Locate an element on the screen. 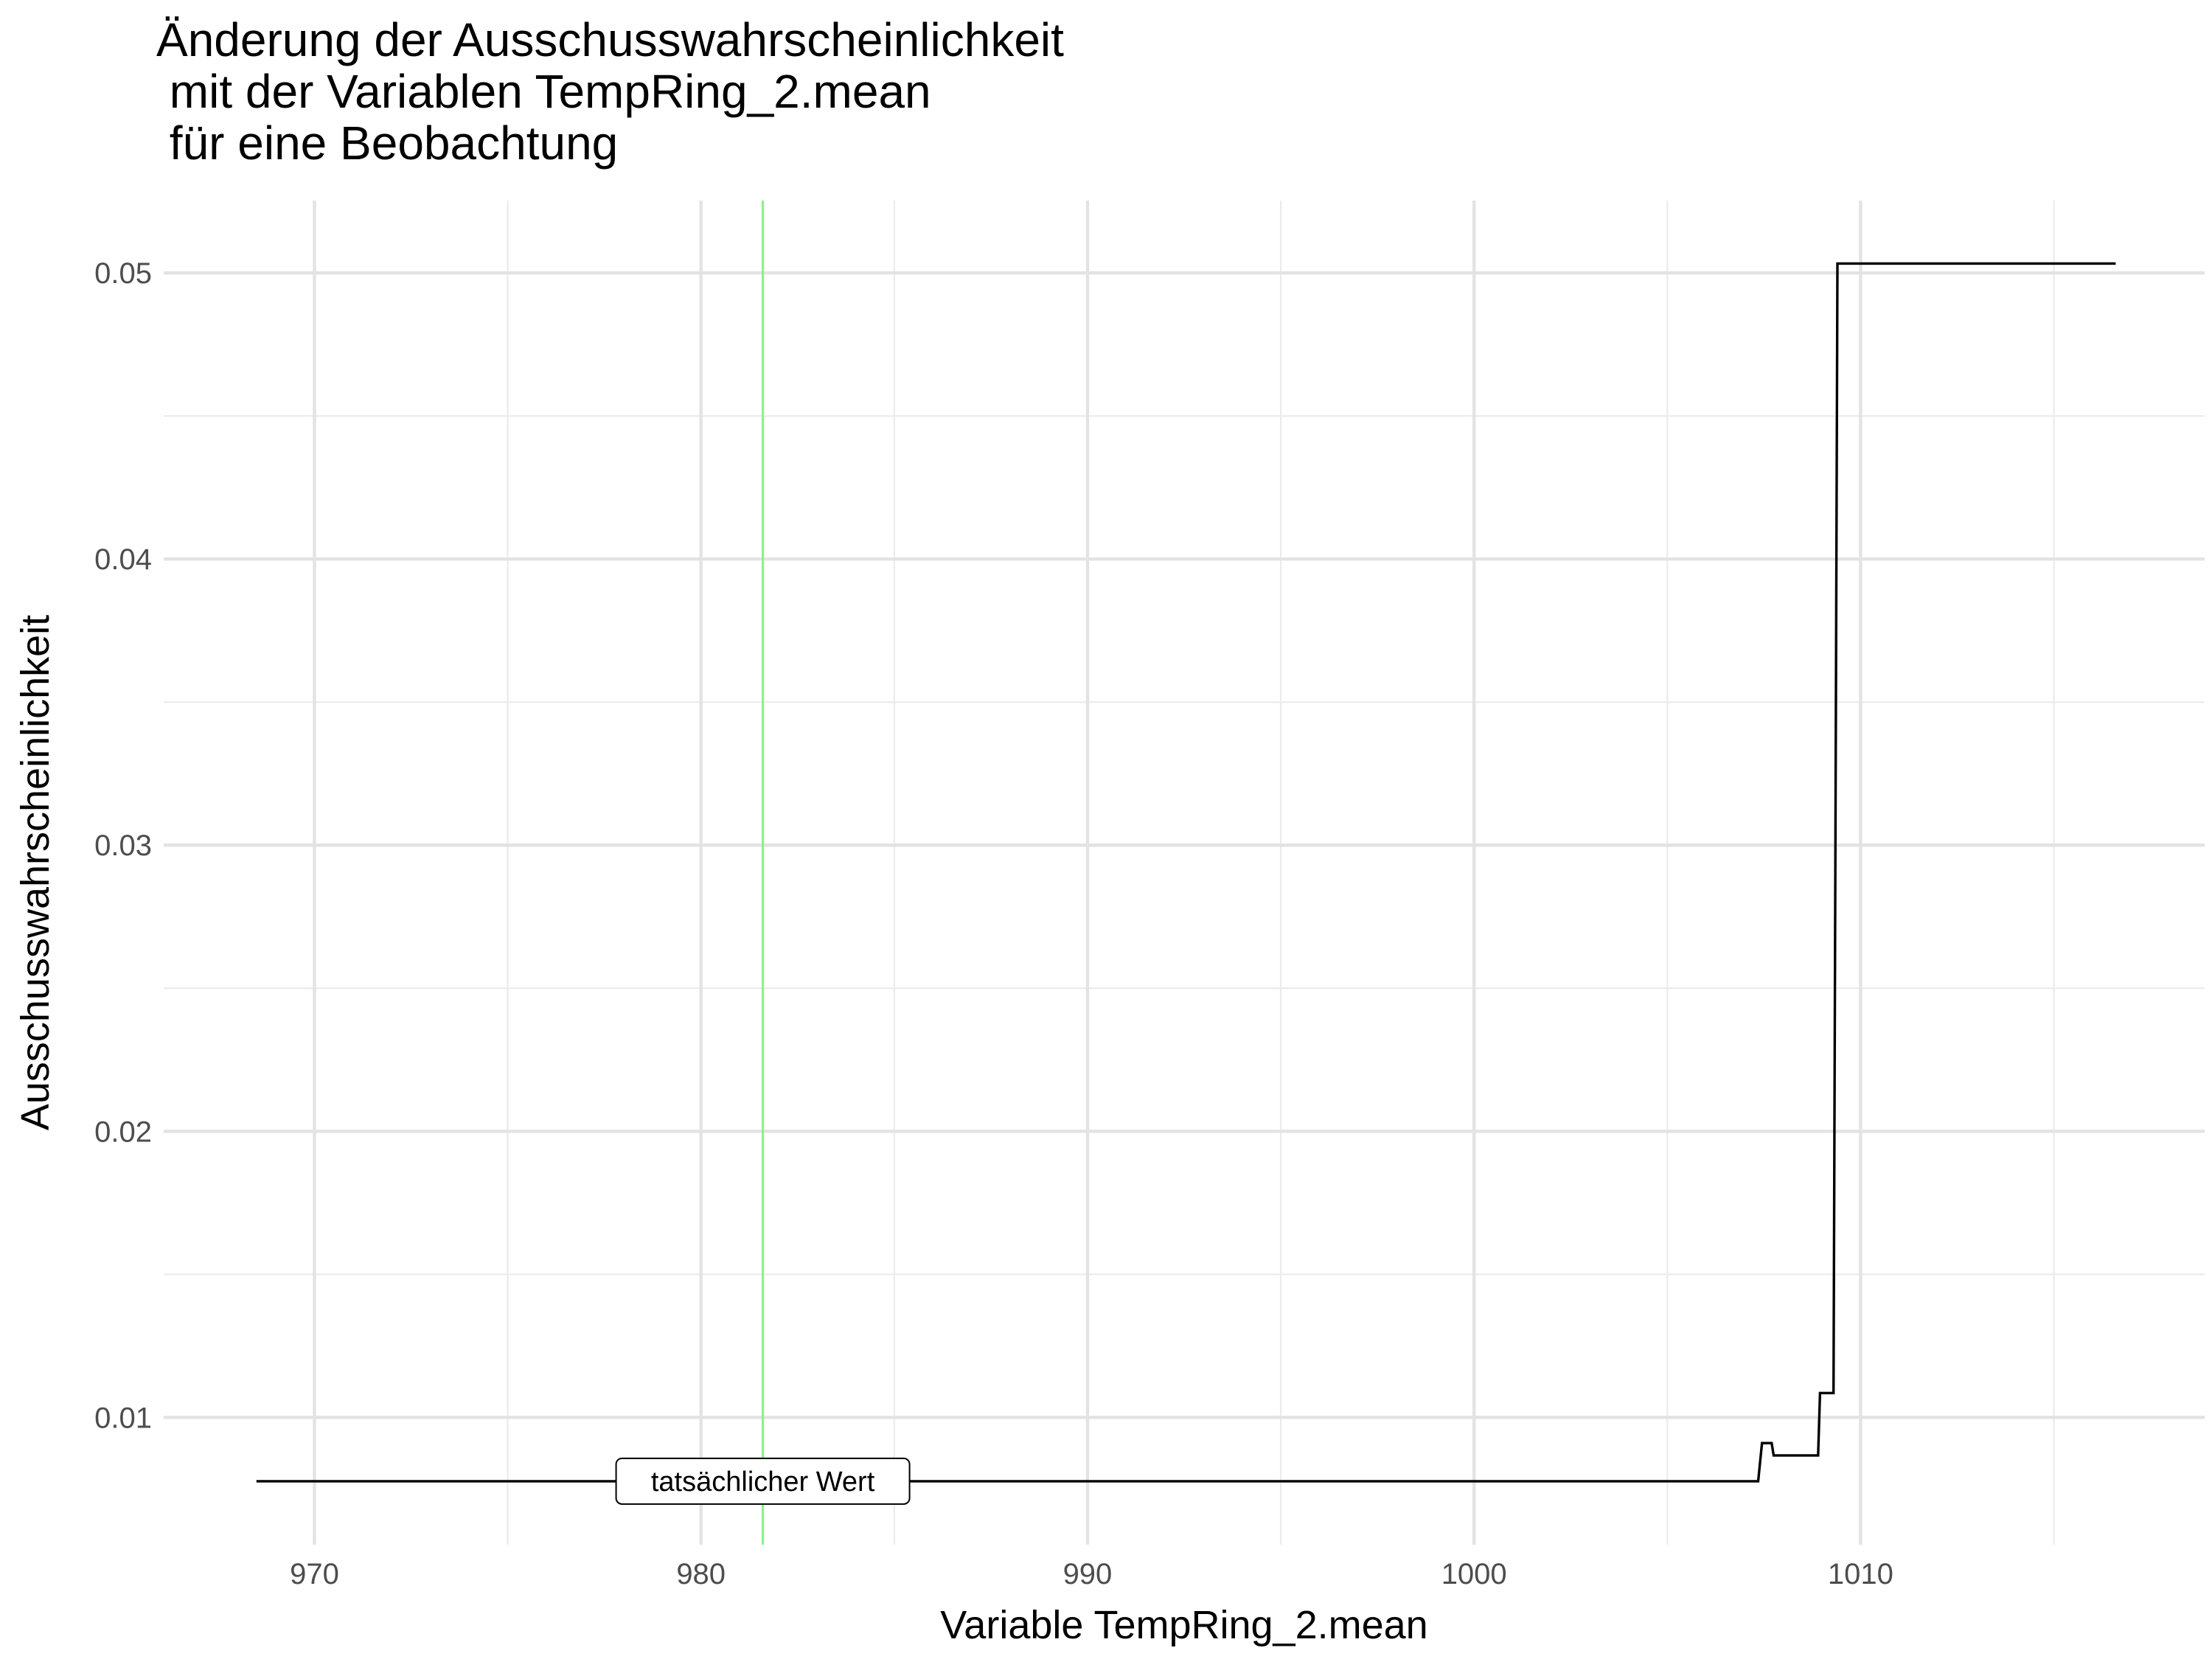 The height and width of the screenshot is (1659, 2212). y-axis-ticks: 0.01 0.02 0.03 0.04 0.05 is located at coordinates (123, 845).